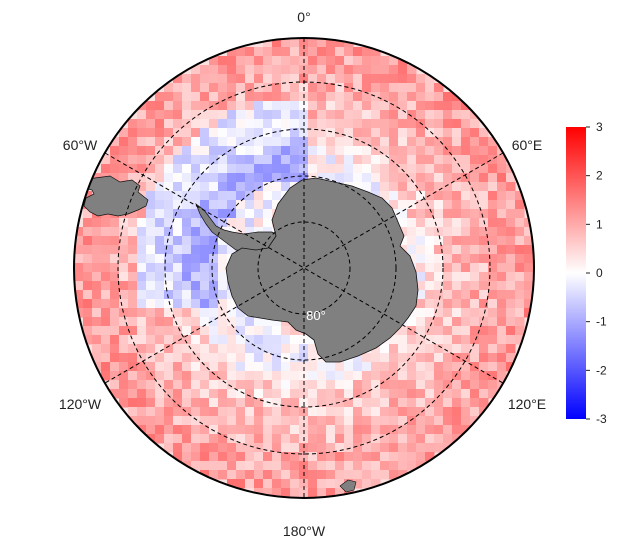 This screenshot has width=625, height=552. I want to click on colorbar-tick-label: -1, so click(601, 322).